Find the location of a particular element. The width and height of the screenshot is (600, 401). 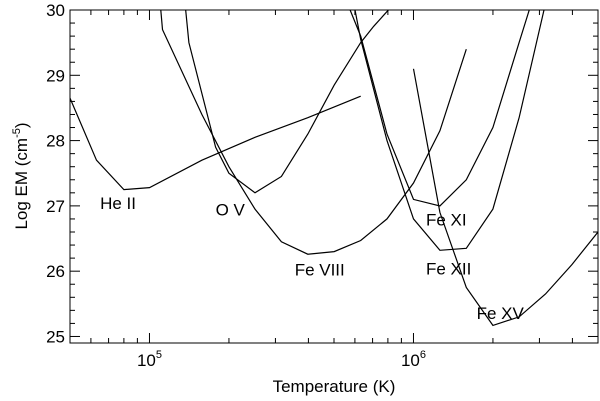

x-tick-label: 10⁵ is located at coordinates (149, 359).